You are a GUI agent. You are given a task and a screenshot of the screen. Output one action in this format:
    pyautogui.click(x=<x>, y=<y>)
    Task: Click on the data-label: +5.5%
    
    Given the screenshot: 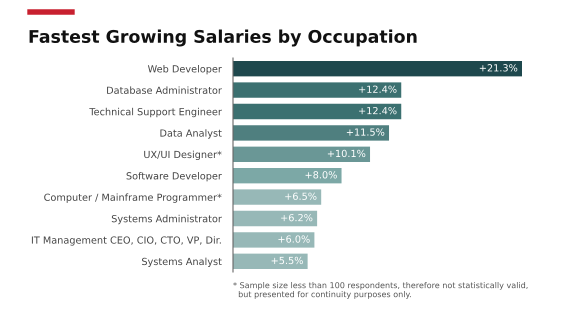 What is the action you would take?
    pyautogui.click(x=287, y=260)
    